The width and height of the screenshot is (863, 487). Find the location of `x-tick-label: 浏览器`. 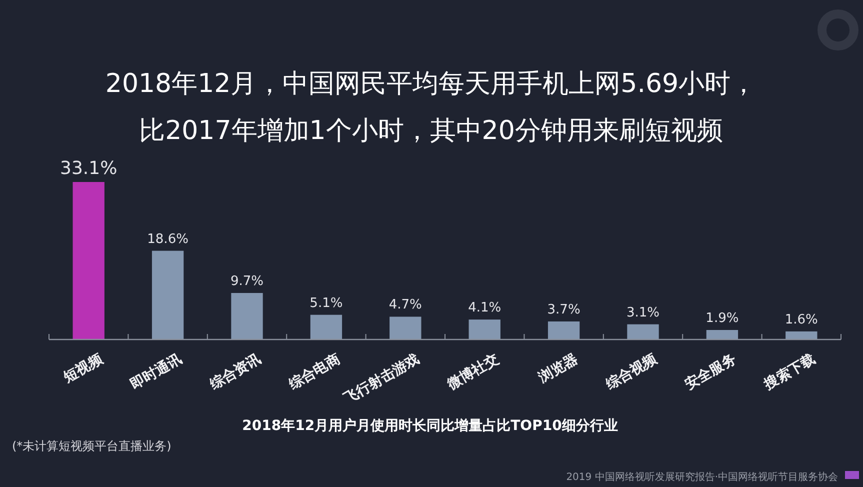

x-tick-label: 浏览器 is located at coordinates (557, 368).